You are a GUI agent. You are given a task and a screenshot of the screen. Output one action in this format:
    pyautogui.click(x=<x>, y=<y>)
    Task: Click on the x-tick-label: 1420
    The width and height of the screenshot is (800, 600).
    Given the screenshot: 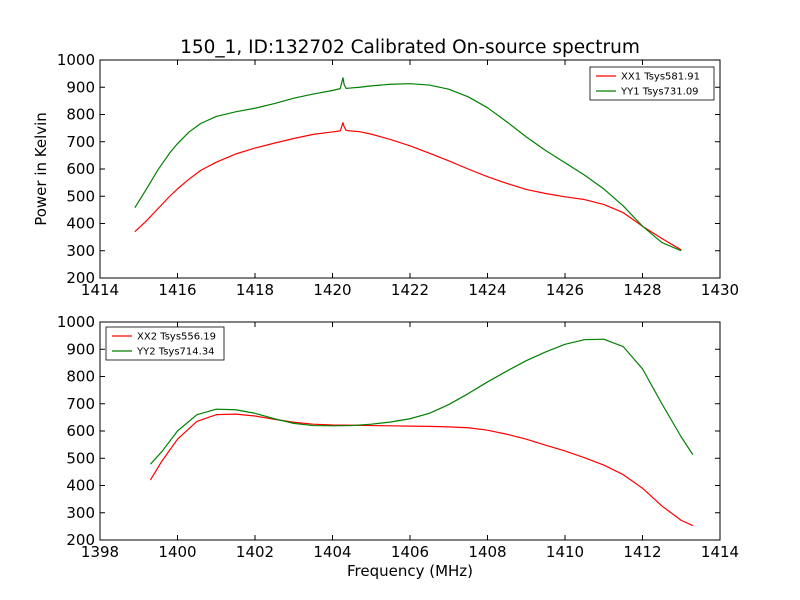 What is the action you would take?
    pyautogui.click(x=332, y=290)
    